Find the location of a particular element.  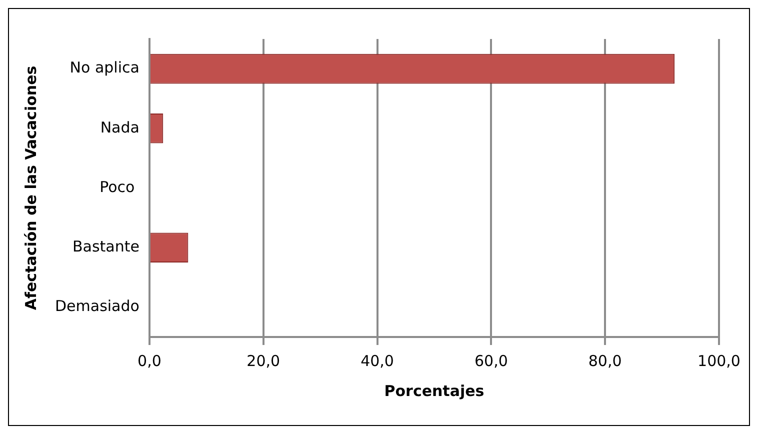

y-tick-label: Bastante is located at coordinates (106, 246).